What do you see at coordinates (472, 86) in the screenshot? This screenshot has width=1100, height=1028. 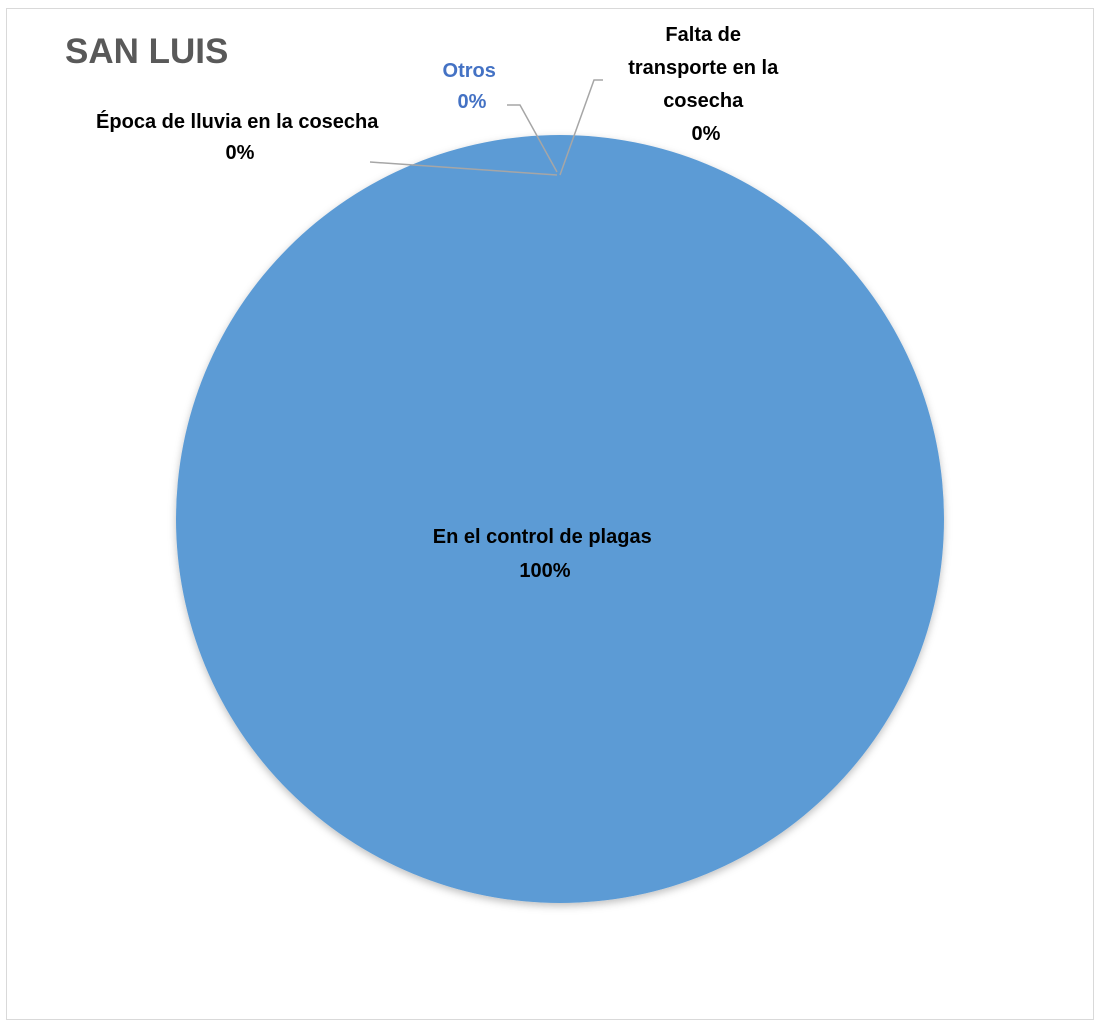 I see `data-label-otros: Otros 0%` at bounding box center [472, 86].